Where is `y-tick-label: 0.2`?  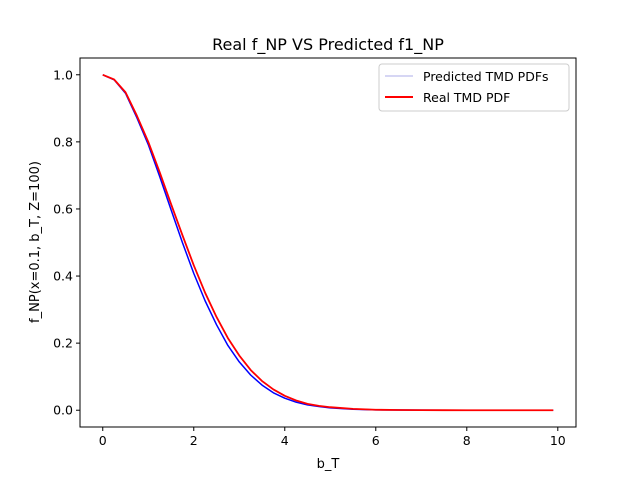
y-tick-label: 0.2 is located at coordinates (63, 343).